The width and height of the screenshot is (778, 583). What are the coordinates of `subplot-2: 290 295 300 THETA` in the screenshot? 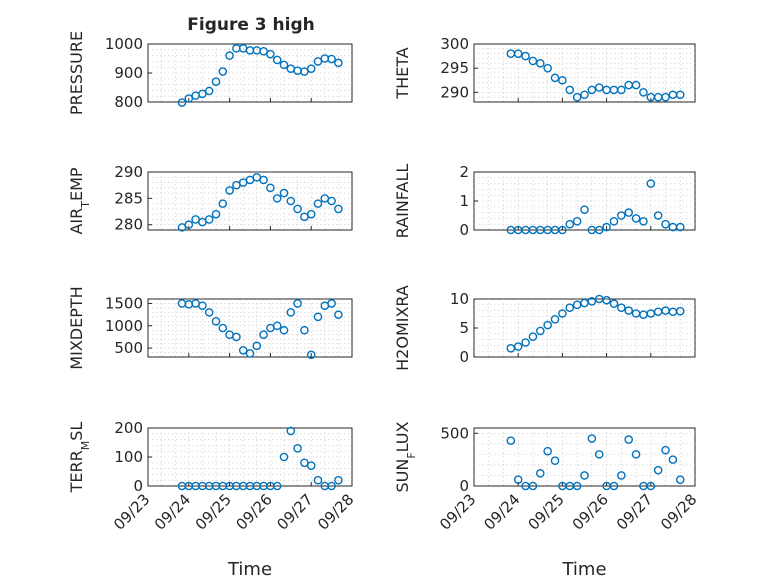 It's located at (544, 69).